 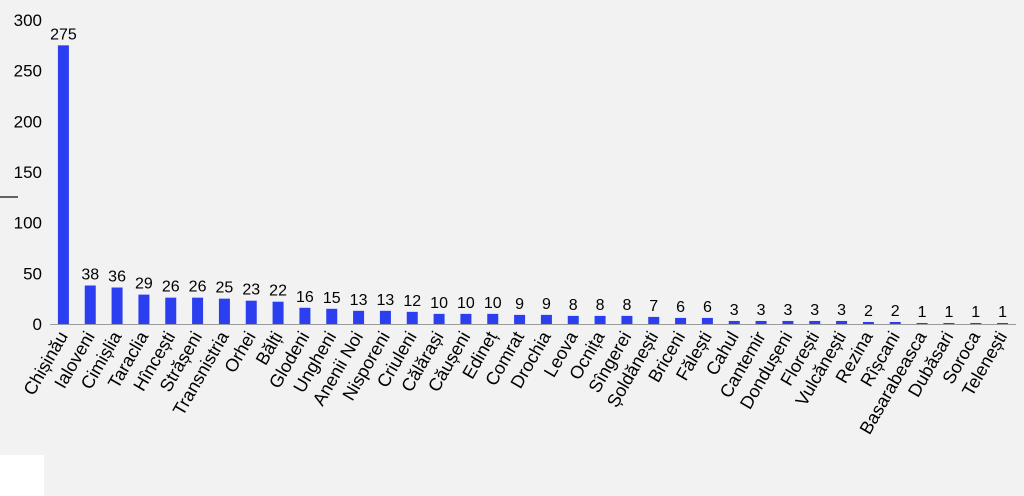 I want to click on corner-patch, so click(x=22, y=475).